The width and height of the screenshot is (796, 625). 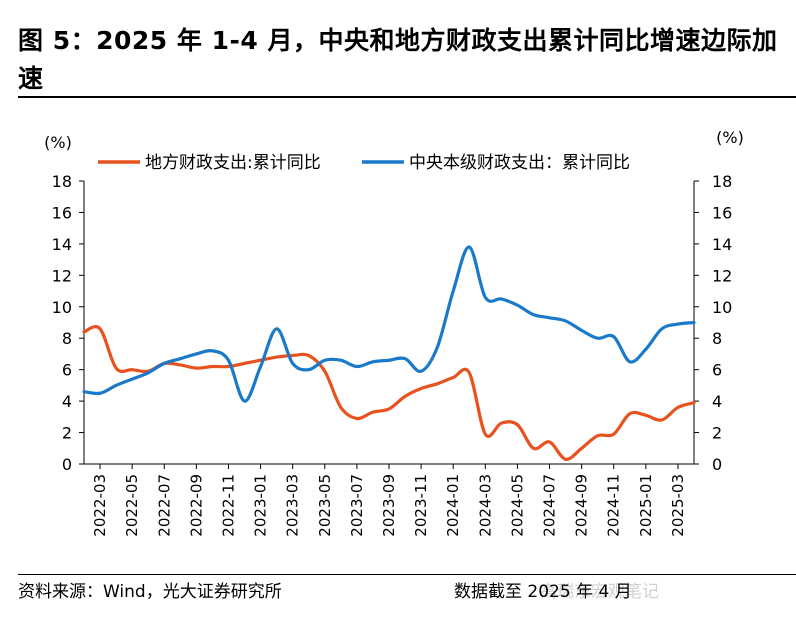 I want to click on right-y-tick-label: 8, so click(x=717, y=338).